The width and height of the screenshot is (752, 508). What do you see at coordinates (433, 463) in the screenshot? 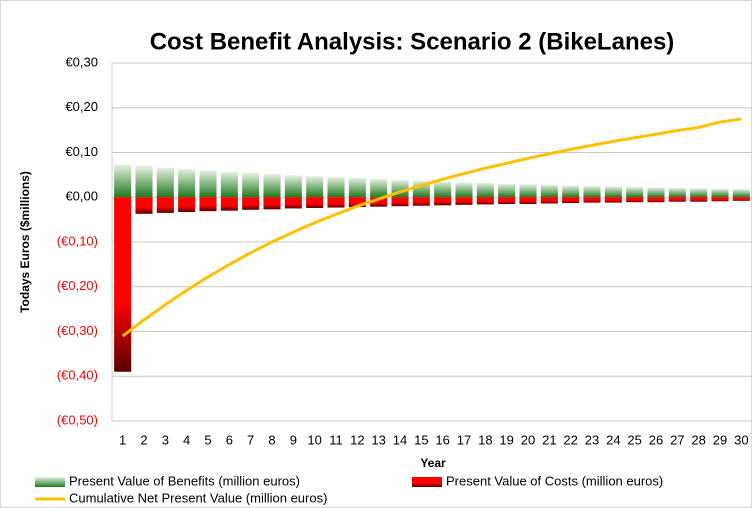
I see `x-axis-title: Year` at bounding box center [433, 463].